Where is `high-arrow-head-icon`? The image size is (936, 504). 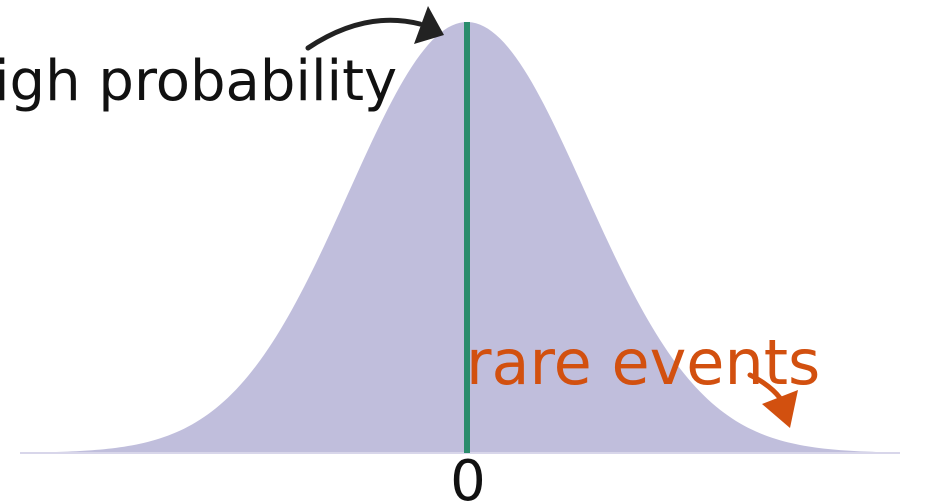 high-arrow-head-icon is located at coordinates (429, 25).